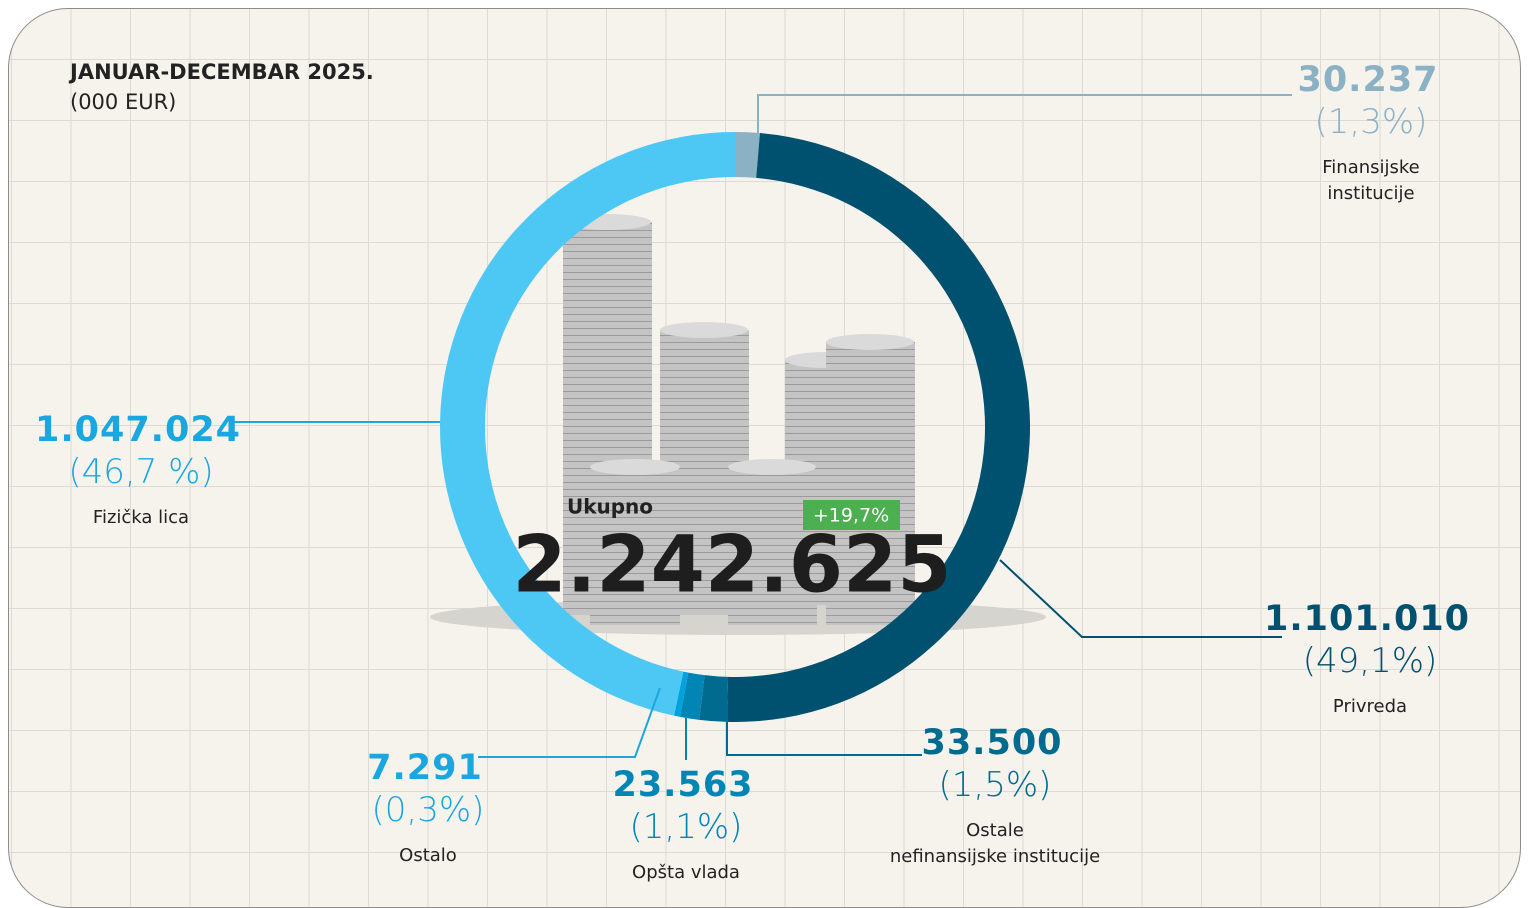 The image size is (1529, 908). What do you see at coordinates (731, 565) in the screenshot?
I see `total-label: 2.242.625` at bounding box center [731, 565].